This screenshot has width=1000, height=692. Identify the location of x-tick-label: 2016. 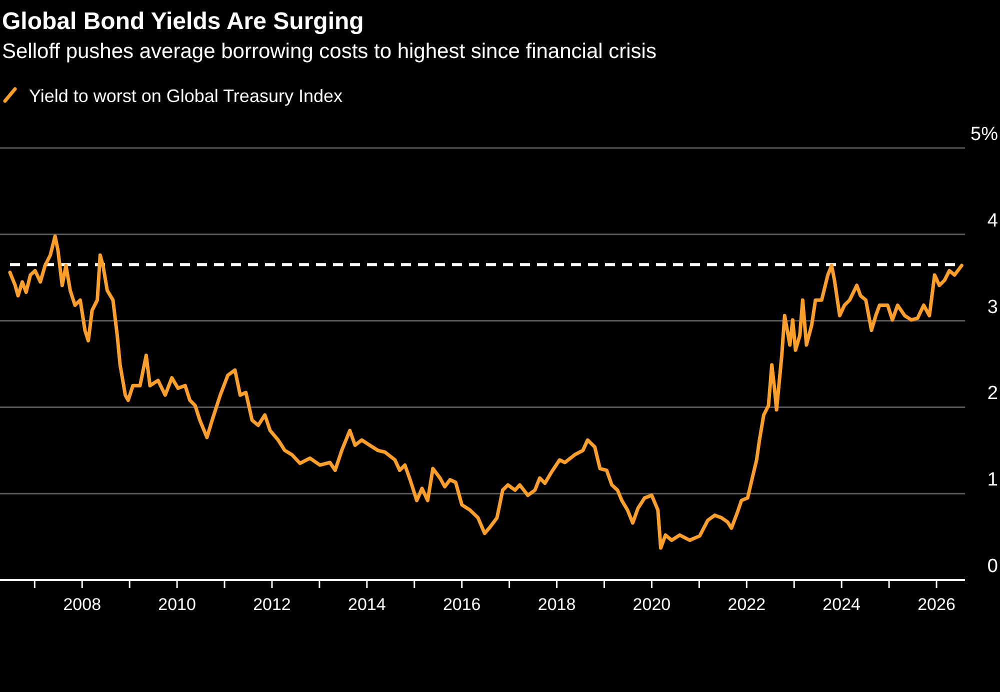
(461, 604).